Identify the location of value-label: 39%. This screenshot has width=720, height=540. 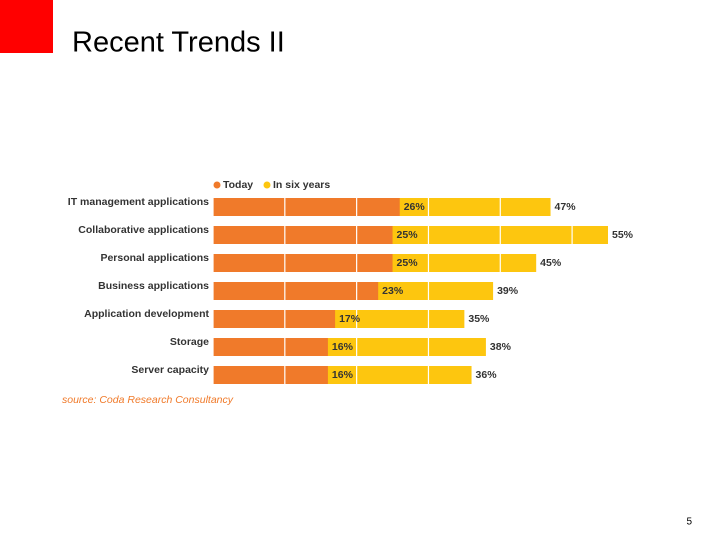
(508, 291).